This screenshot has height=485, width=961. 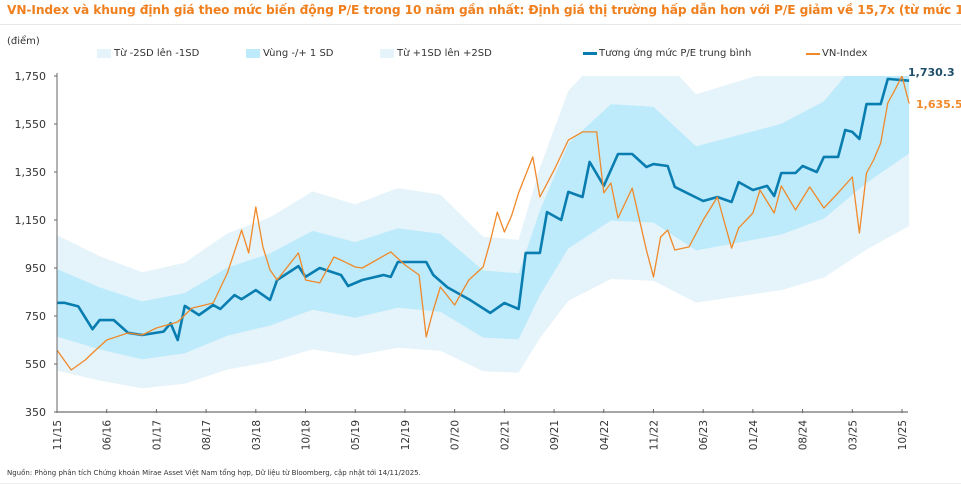 What do you see at coordinates (23, 41) in the screenshot?
I see `y-axis-unit-label: (điểm)` at bounding box center [23, 41].